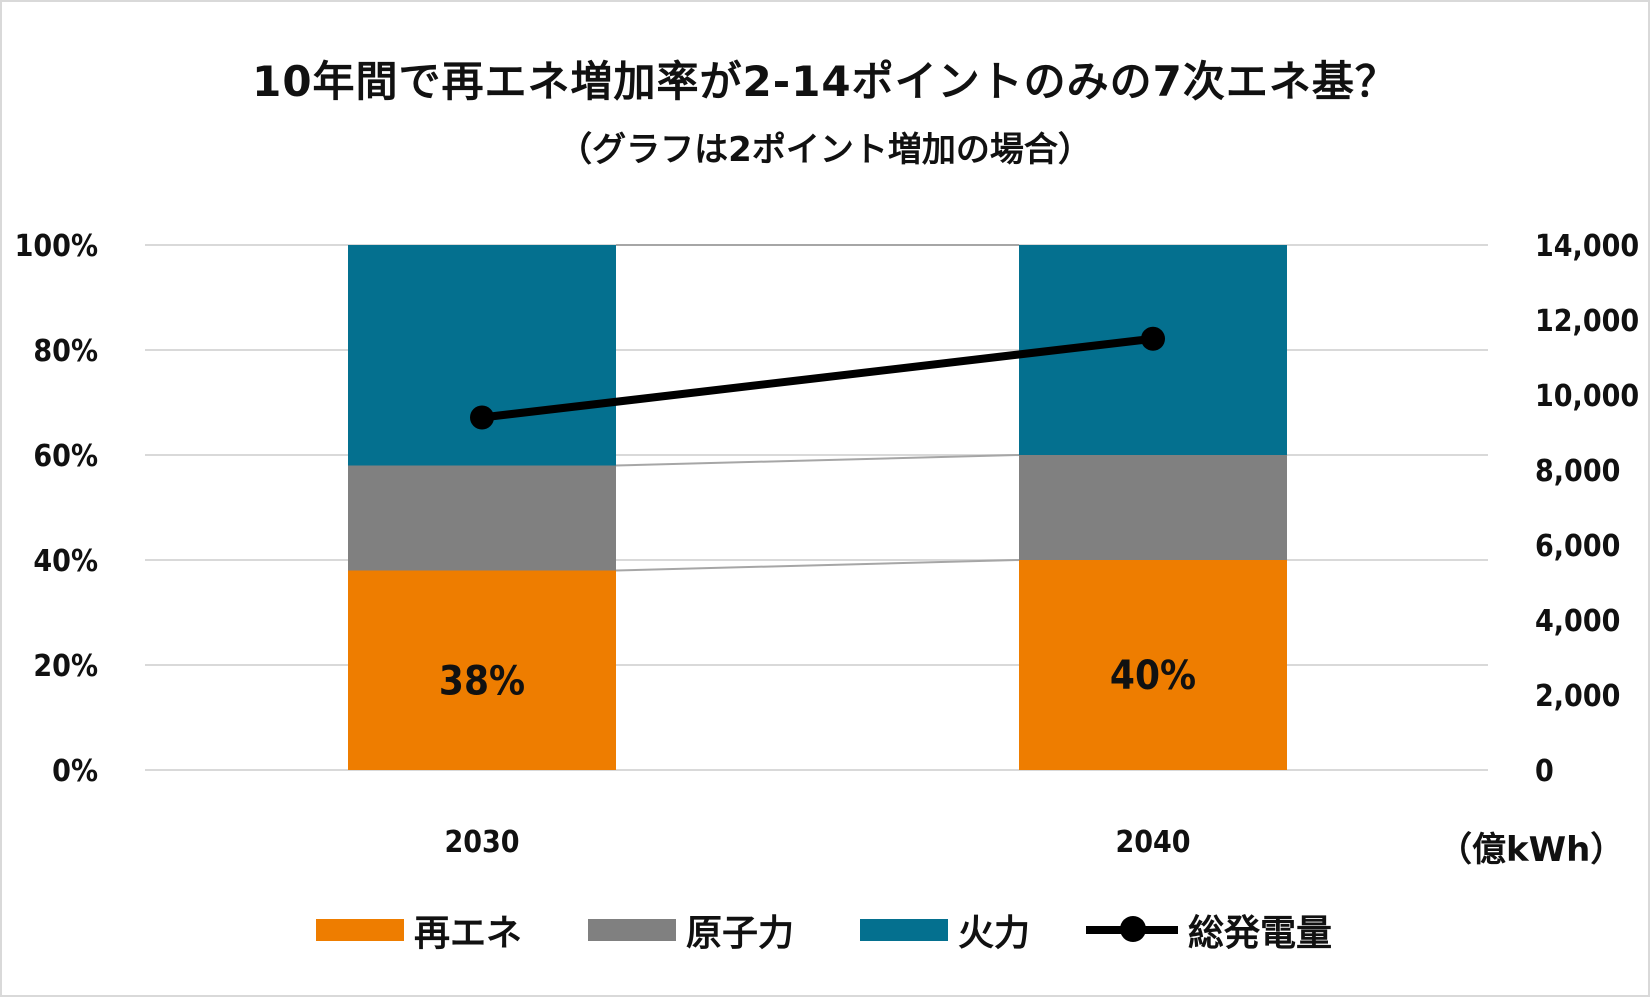 This screenshot has height=997, width=1650. I want to click on total-generation-line, so click(817, 378).